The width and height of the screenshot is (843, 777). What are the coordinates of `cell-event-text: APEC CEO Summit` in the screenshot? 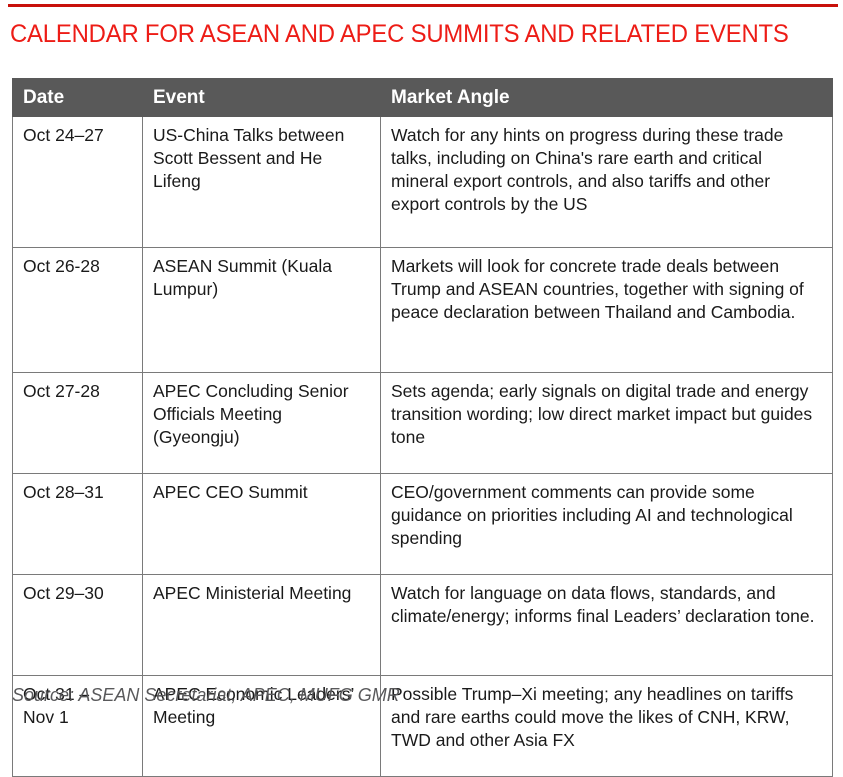 It's located at (230, 492).